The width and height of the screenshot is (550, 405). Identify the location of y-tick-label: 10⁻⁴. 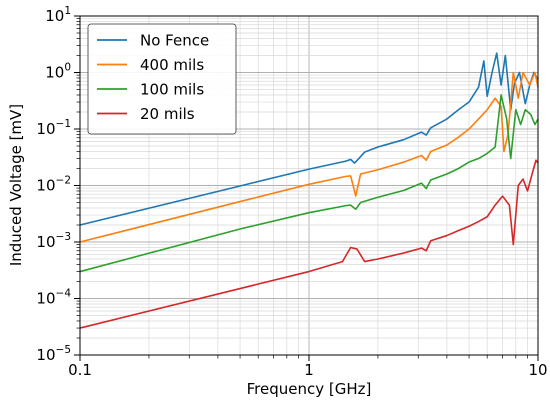
(53, 298).